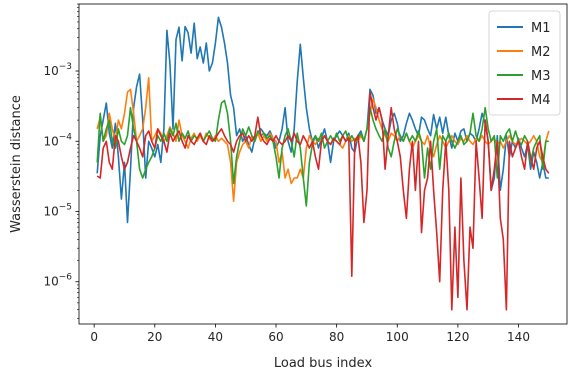  I want to click on legend-label-m1: M1, so click(541, 28).